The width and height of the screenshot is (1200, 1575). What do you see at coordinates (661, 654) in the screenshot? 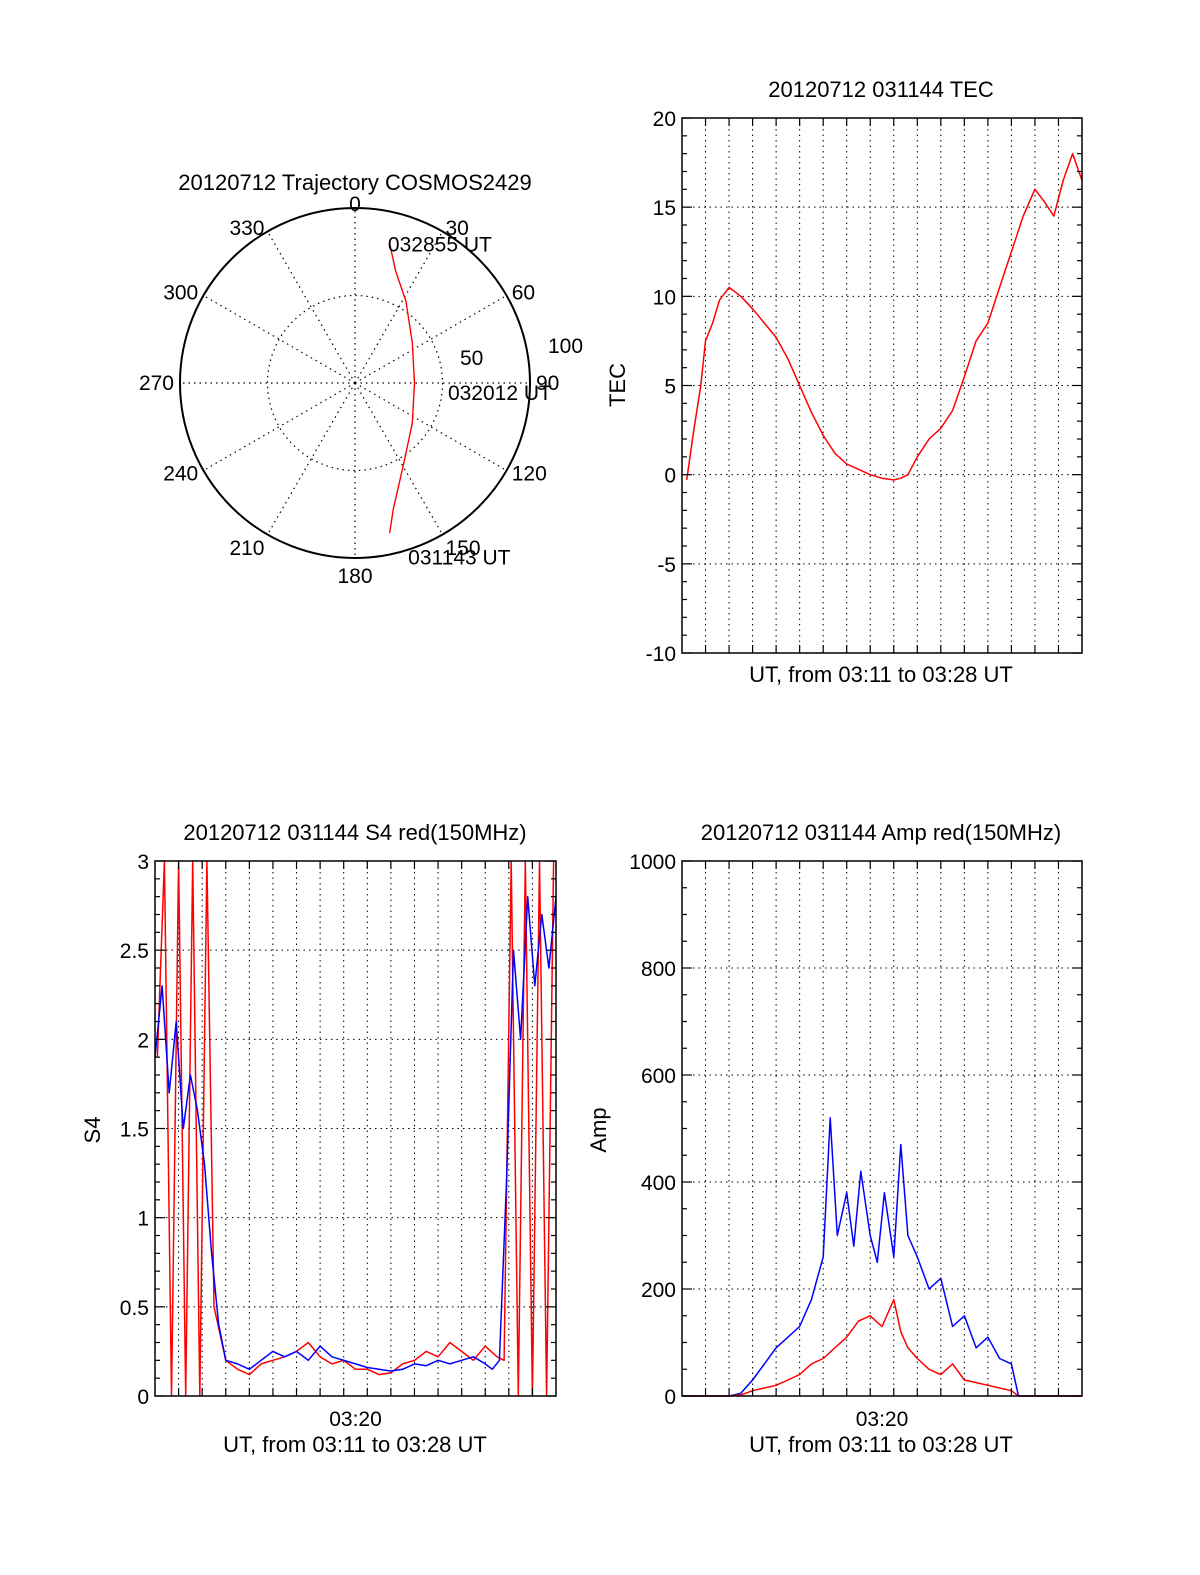
I see `tec-ytick-label: -10` at bounding box center [661, 654].